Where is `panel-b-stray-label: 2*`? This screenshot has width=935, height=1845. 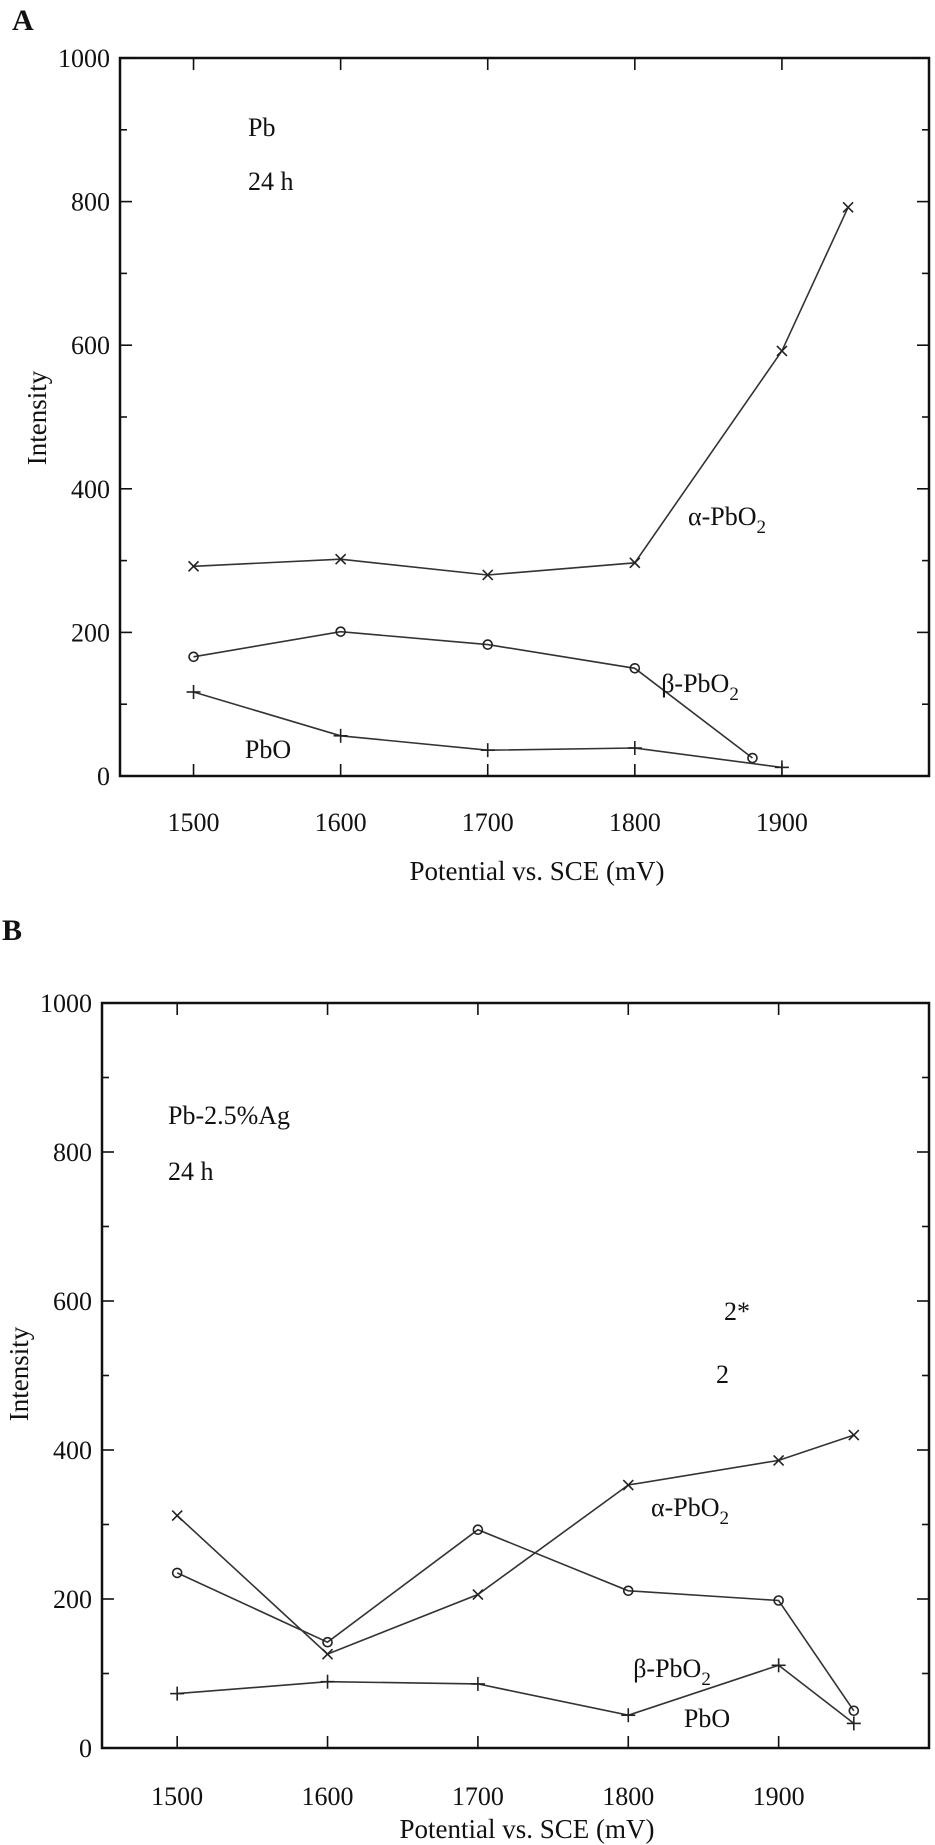
panel-b-stray-label: 2* is located at coordinates (737, 1311).